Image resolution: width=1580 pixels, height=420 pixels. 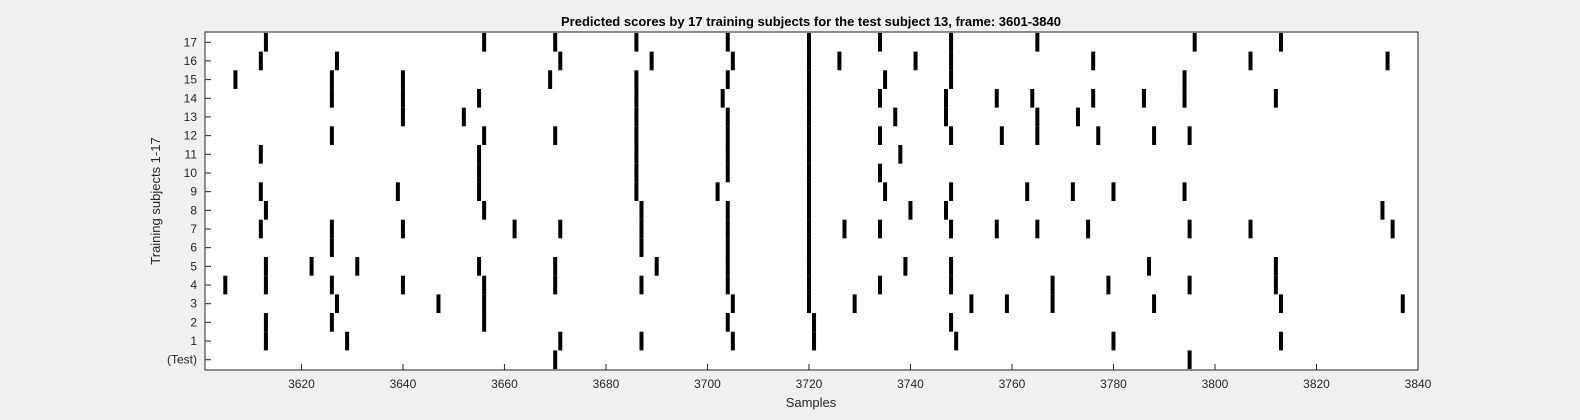 I want to click on y-tick-label: 1, so click(x=193, y=341).